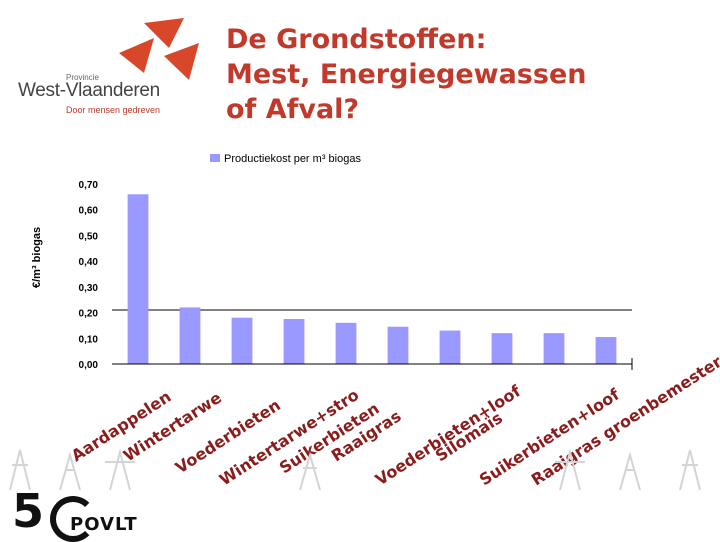 The image size is (720, 542). What do you see at coordinates (113, 110) in the screenshot?
I see `logo-slogan: Door mensen gedreven` at bounding box center [113, 110].